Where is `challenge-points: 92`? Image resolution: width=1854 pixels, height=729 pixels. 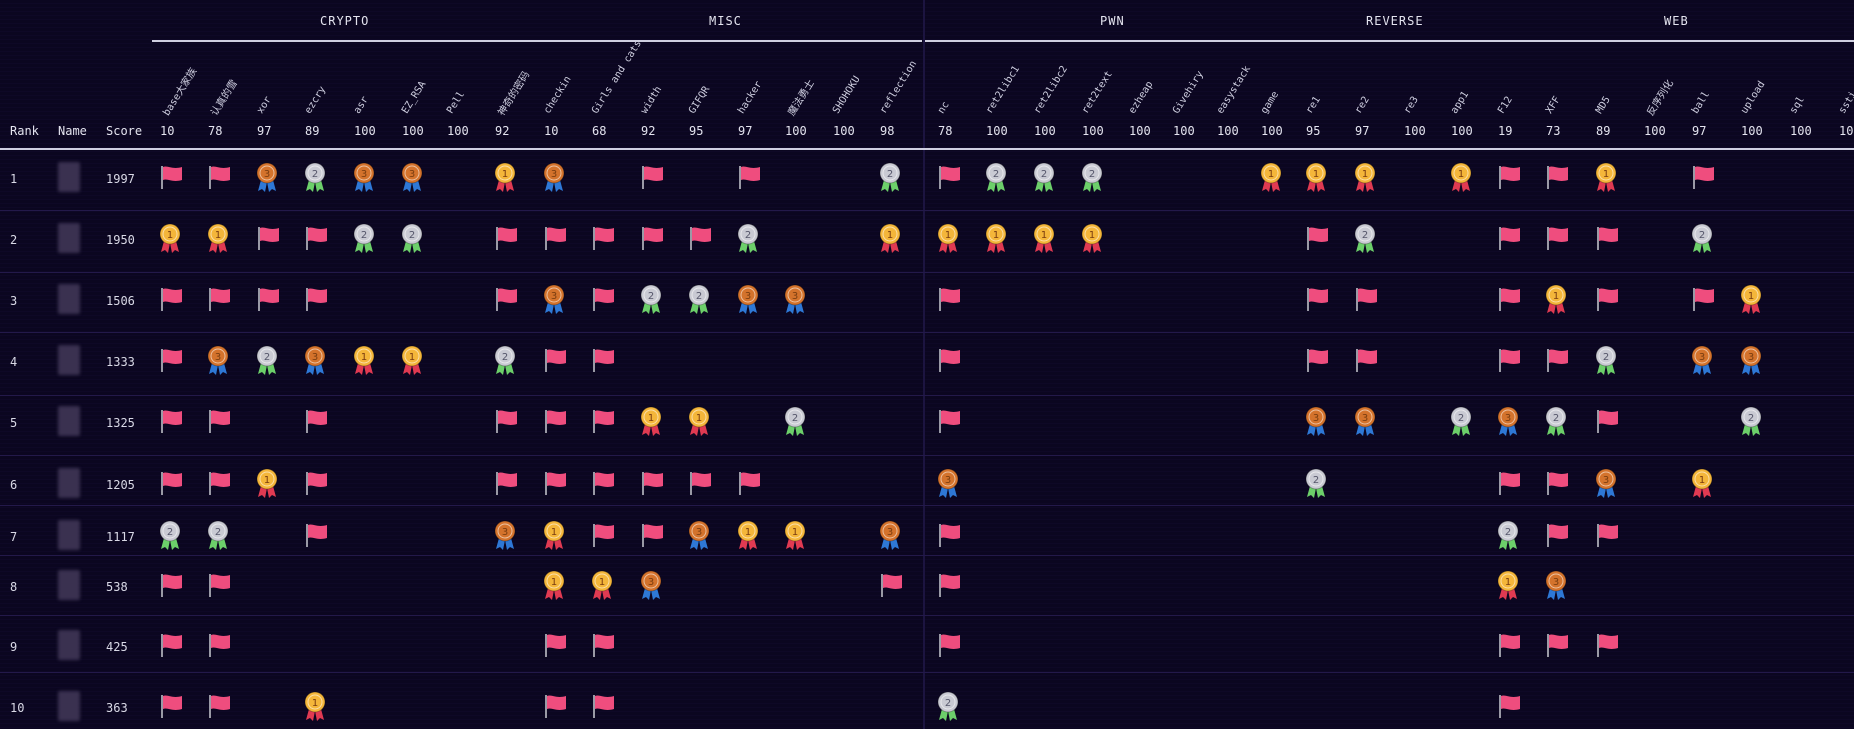 challenge-points: 92 is located at coordinates (502, 131).